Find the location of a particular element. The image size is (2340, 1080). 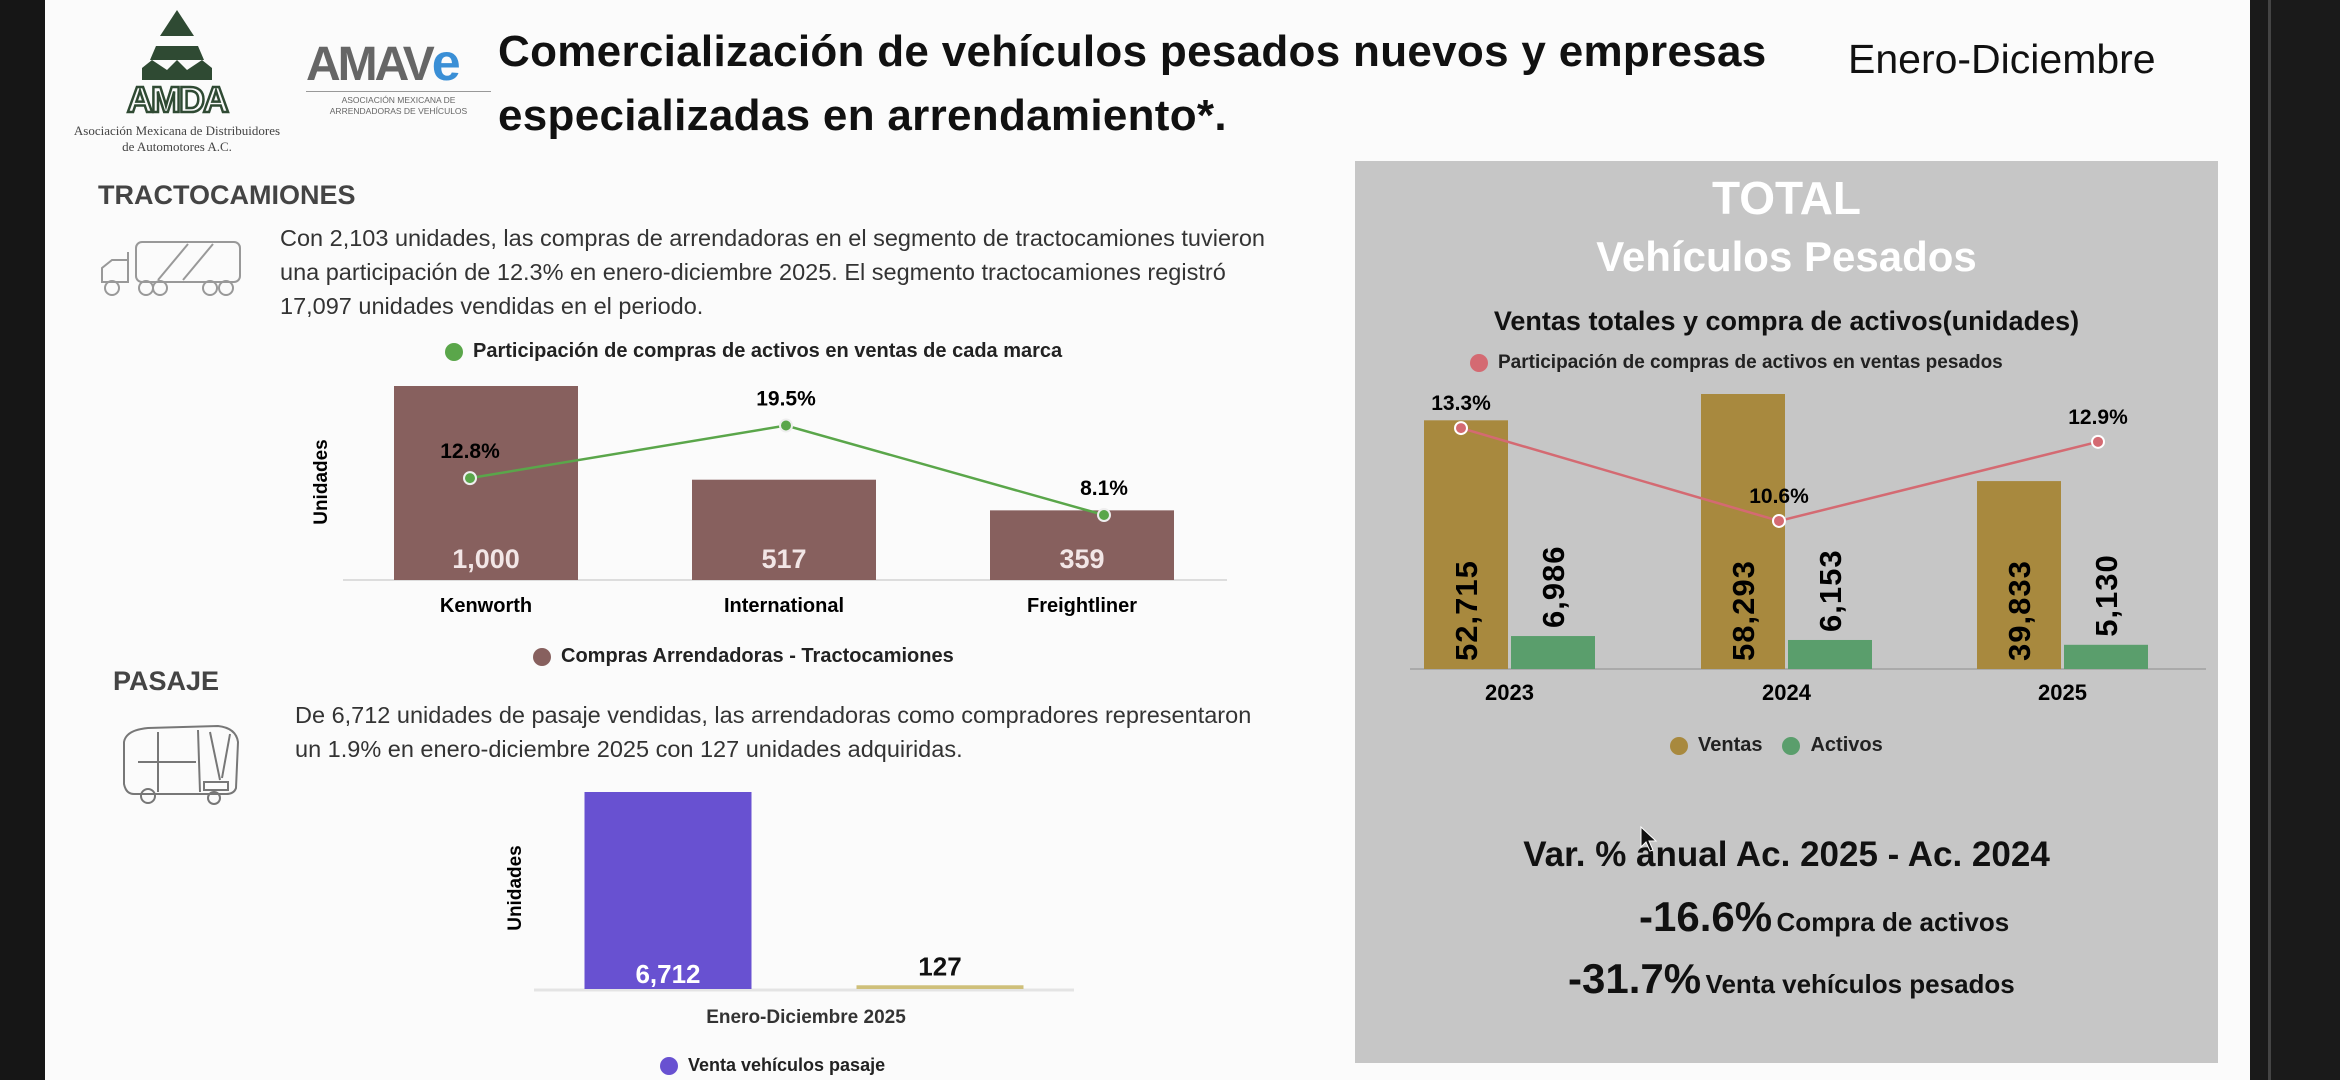

text-line: 17,097 unidades vendidas en el periodo. is located at coordinates (492, 306).